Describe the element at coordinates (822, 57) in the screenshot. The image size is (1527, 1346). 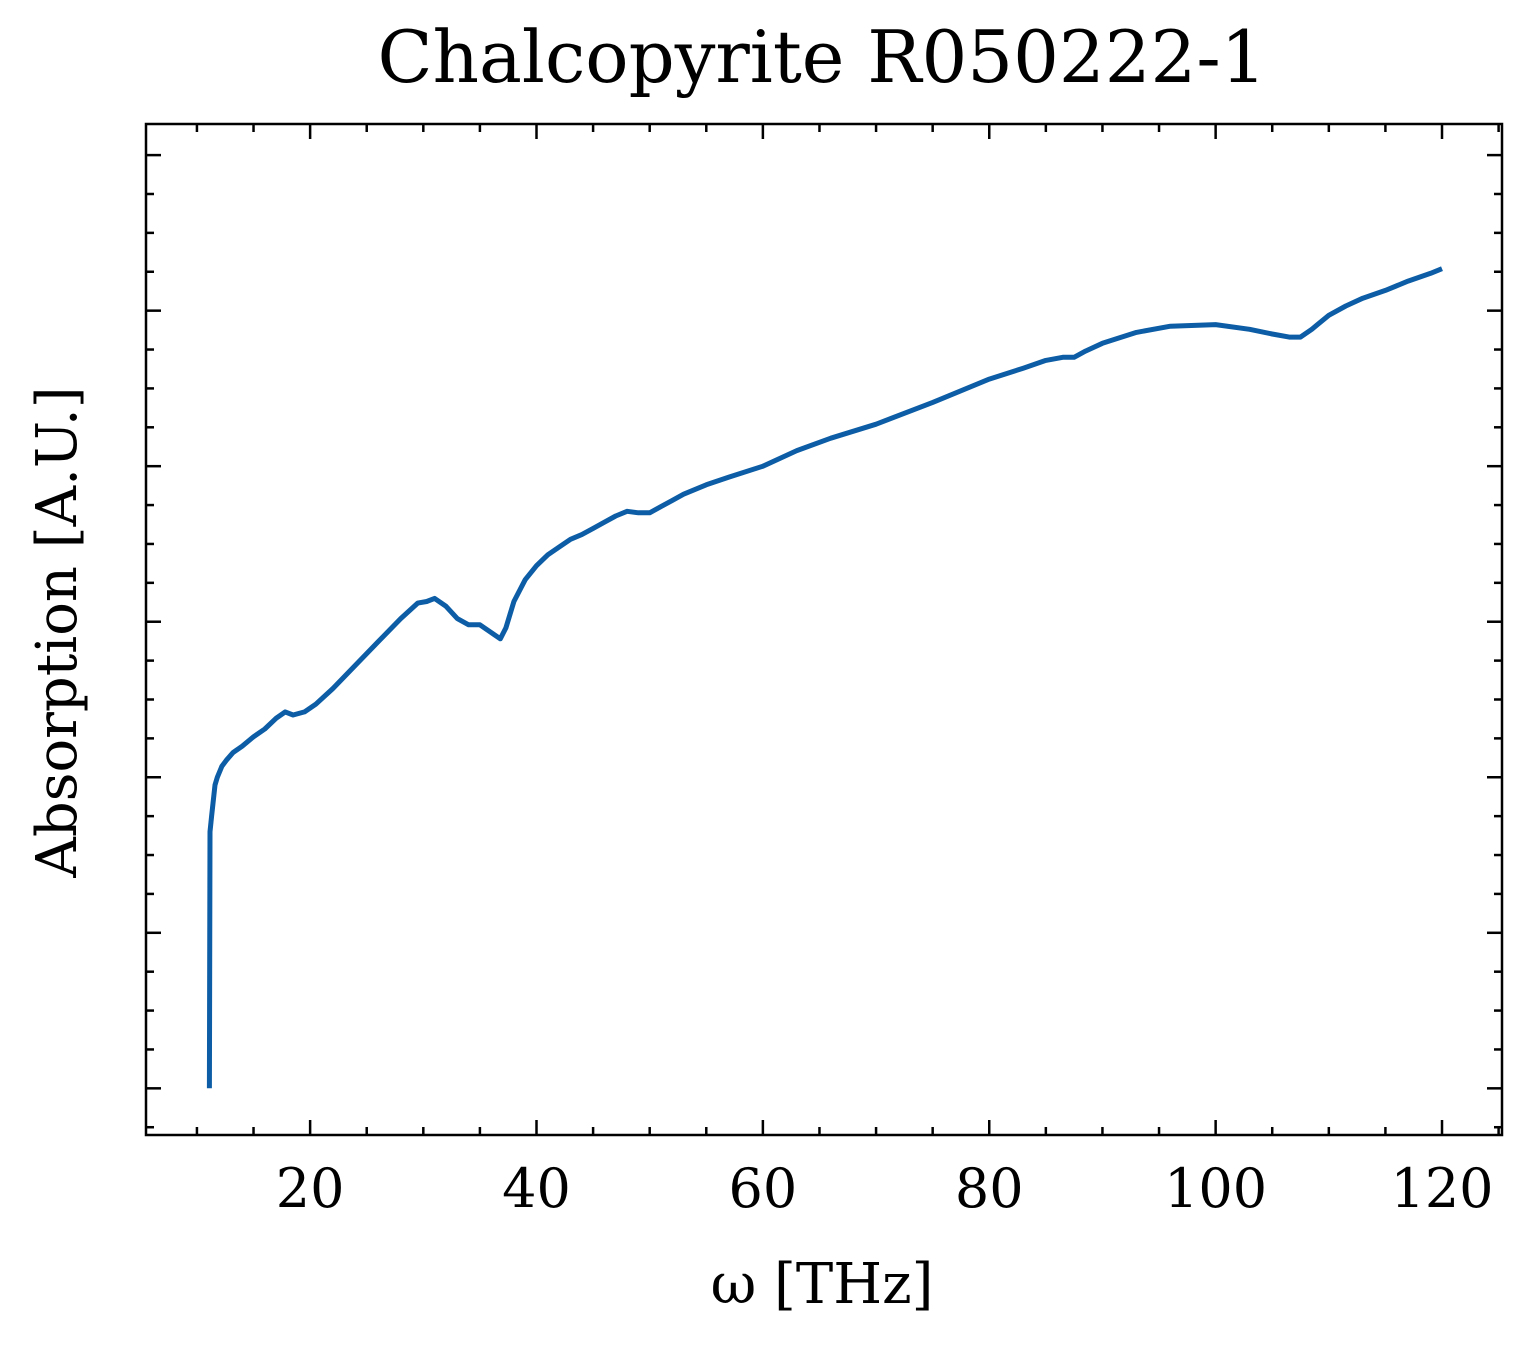
I see `chart-title: Chalcopyrite R050222-1` at that location.